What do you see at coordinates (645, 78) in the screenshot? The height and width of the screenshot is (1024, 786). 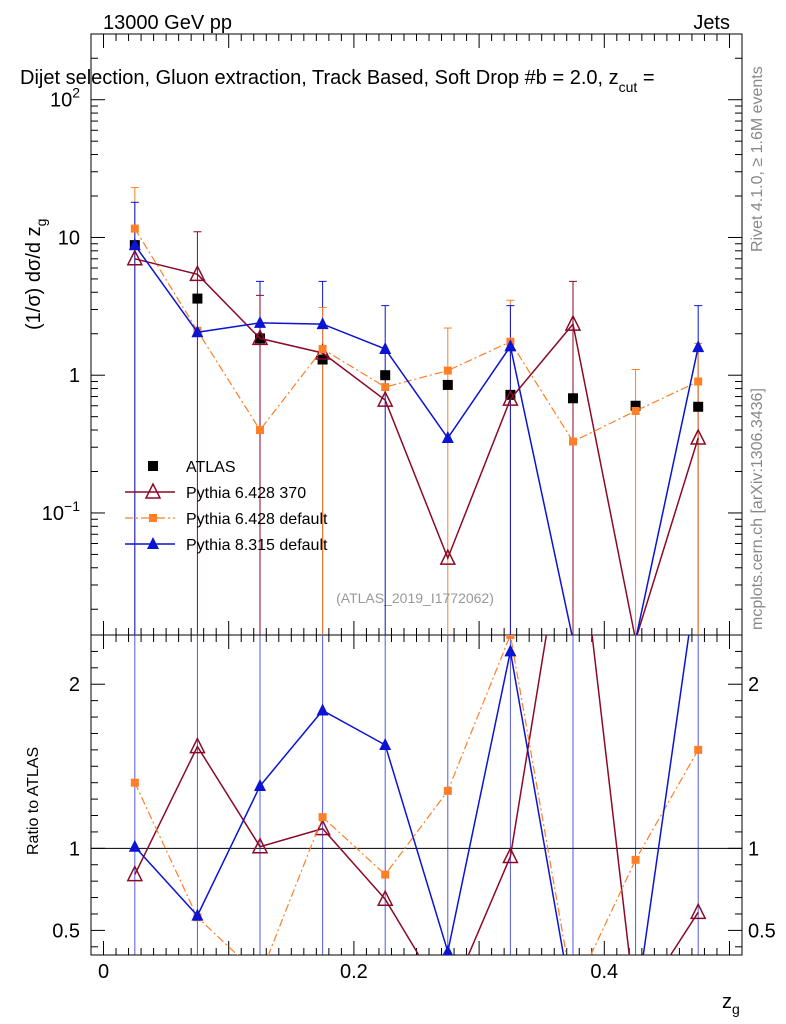 I see `plot-title-tail: =` at bounding box center [645, 78].